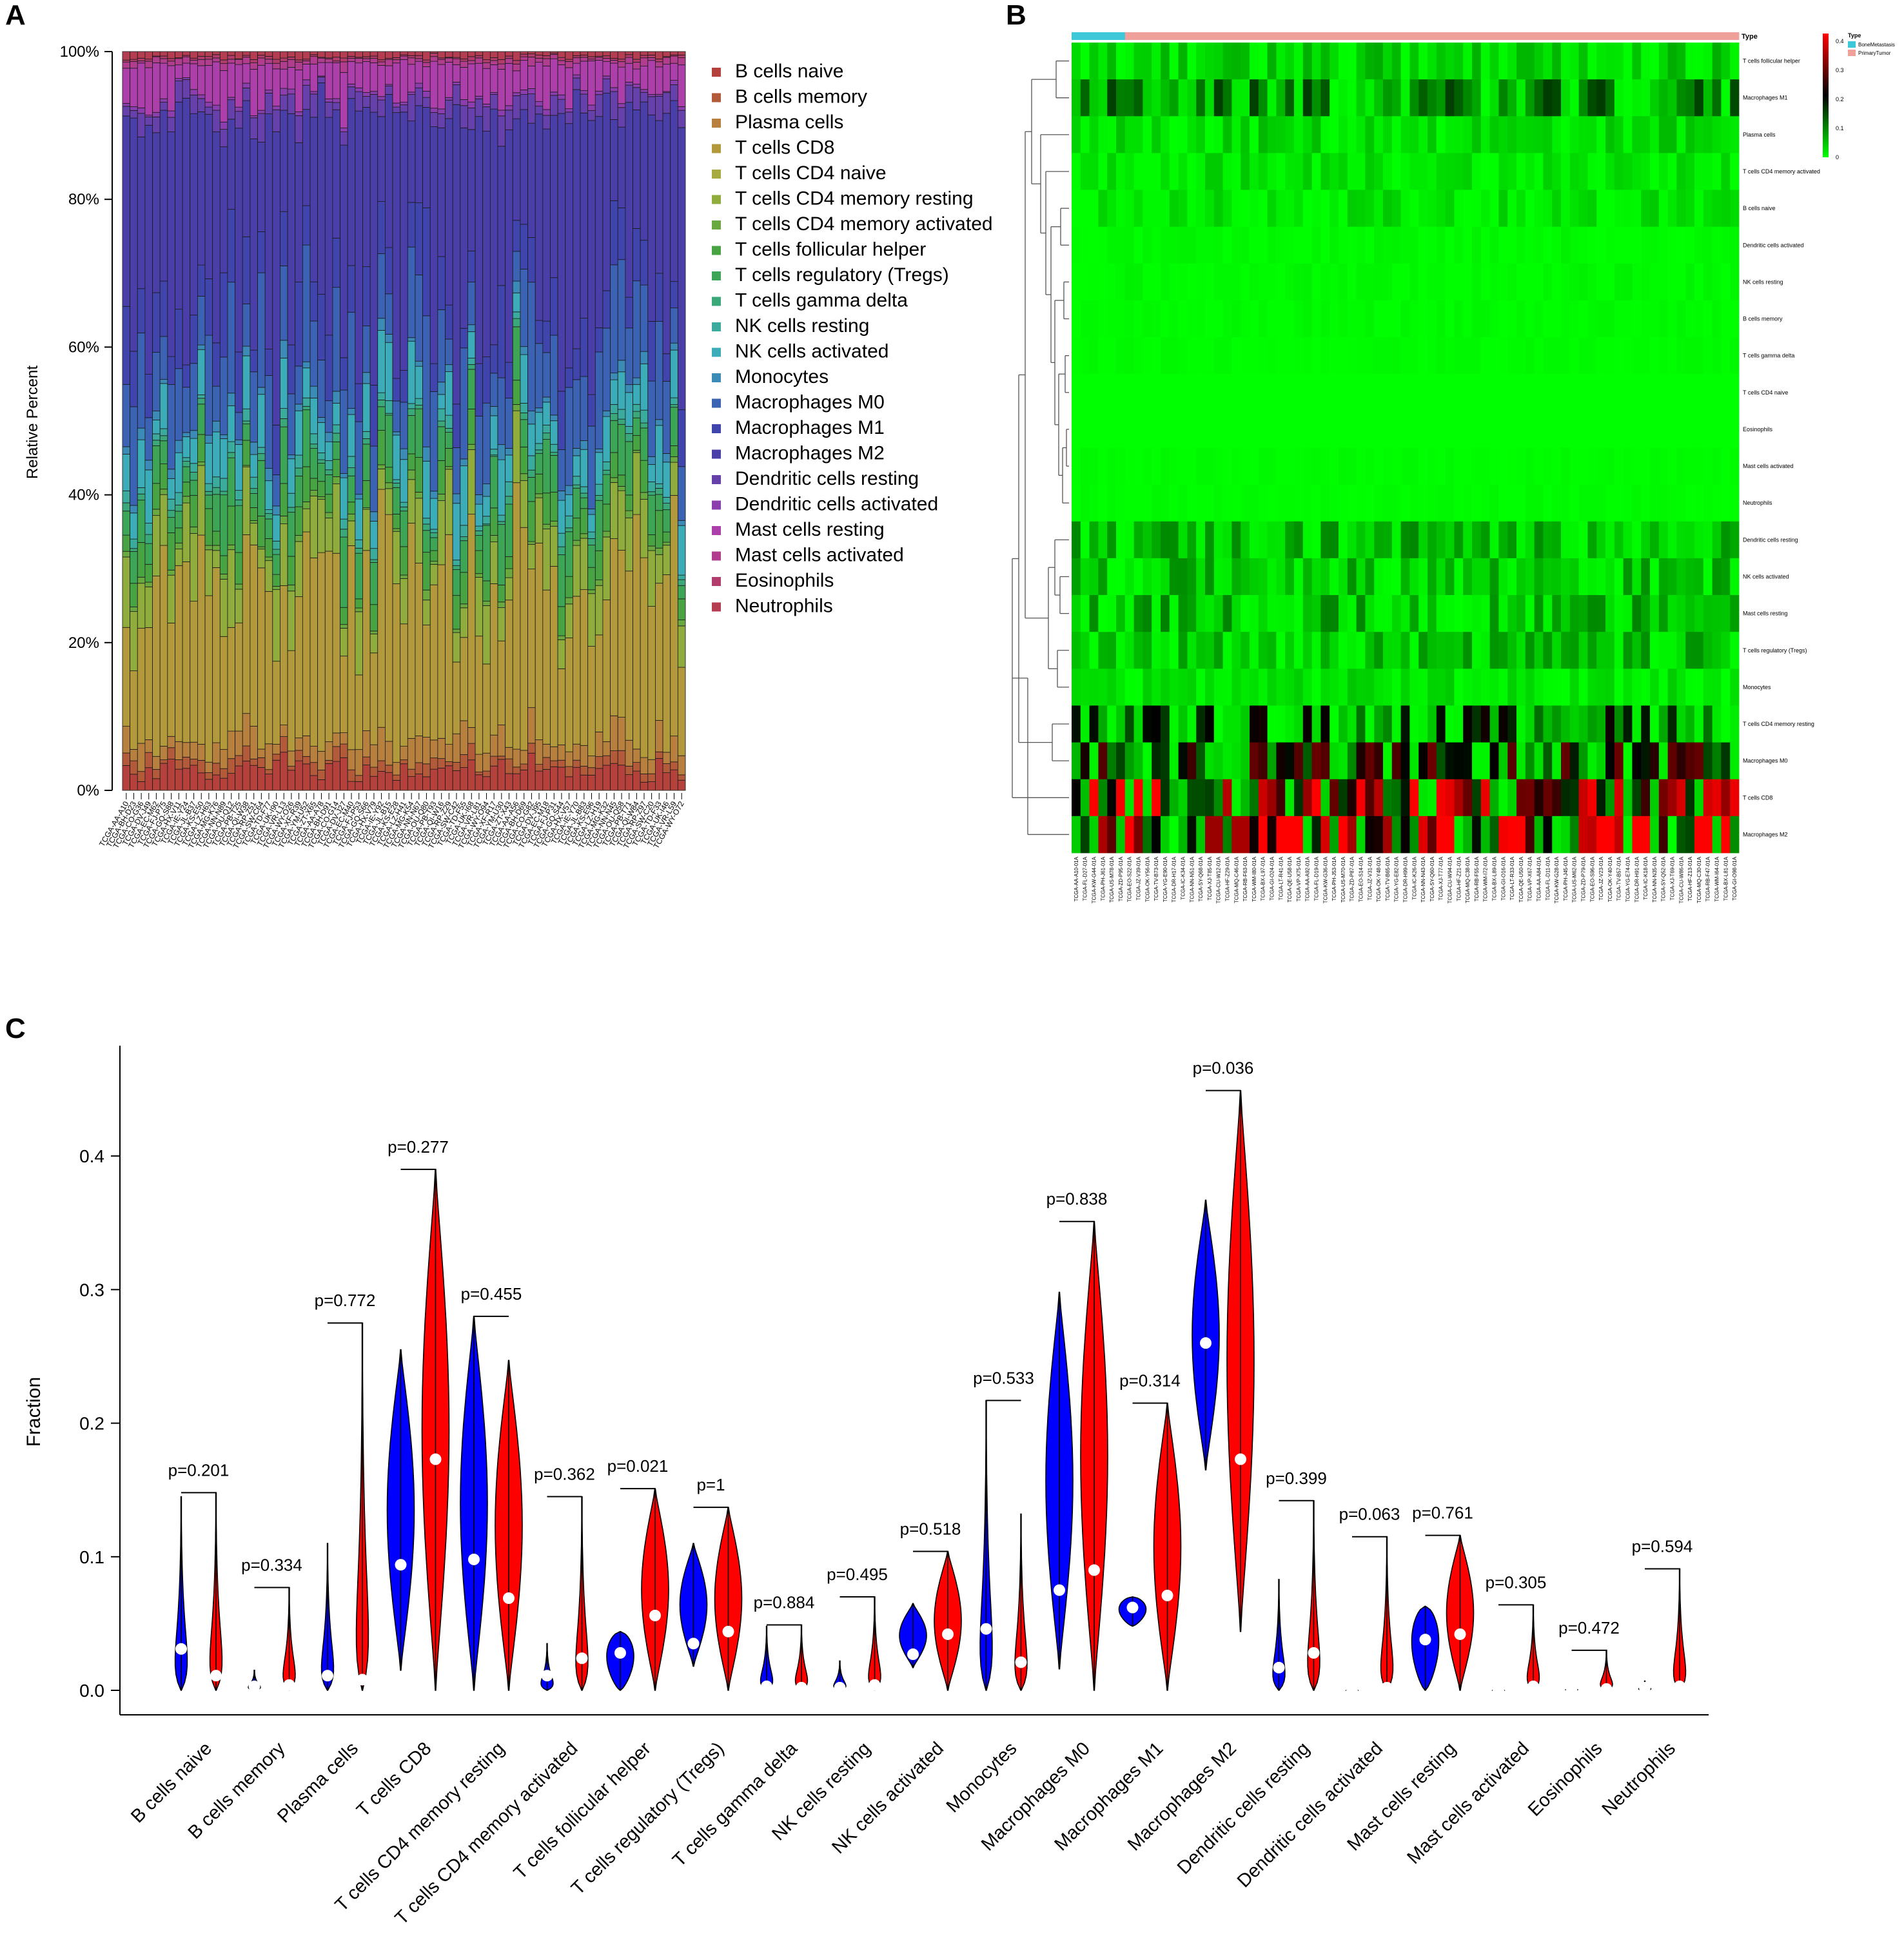 Image resolution: width=1904 pixels, height=1954 pixels. Describe the element at coordinates (1236, 879) in the screenshot. I see `heatmap-column-label: TCGA-MQ-C46-01A` at that location.